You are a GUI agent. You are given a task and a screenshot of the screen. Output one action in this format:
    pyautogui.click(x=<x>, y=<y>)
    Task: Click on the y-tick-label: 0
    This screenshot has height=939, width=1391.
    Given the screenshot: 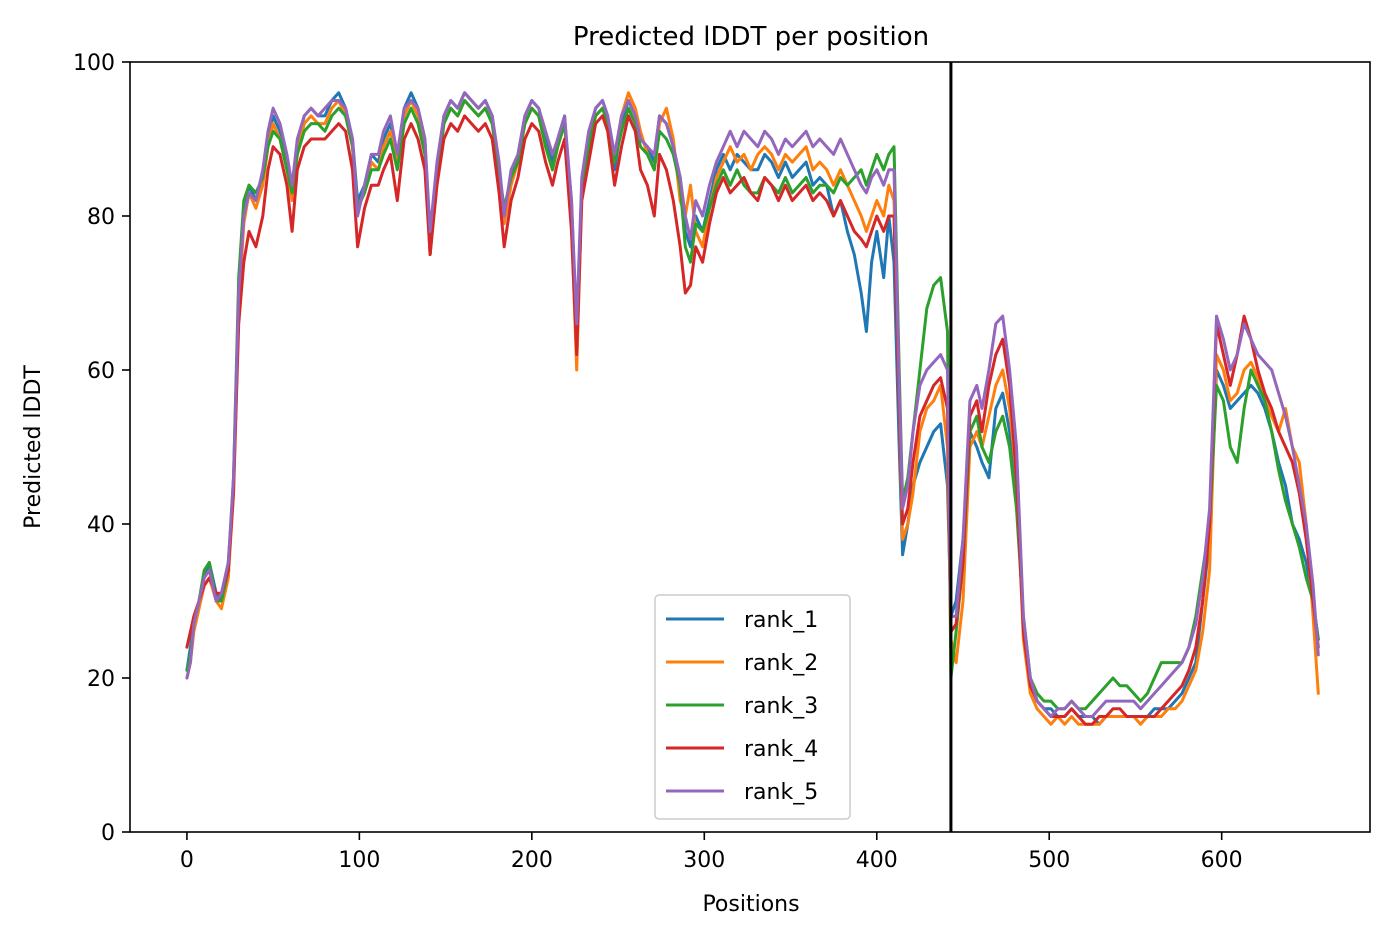 What is the action you would take?
    pyautogui.click(x=108, y=833)
    